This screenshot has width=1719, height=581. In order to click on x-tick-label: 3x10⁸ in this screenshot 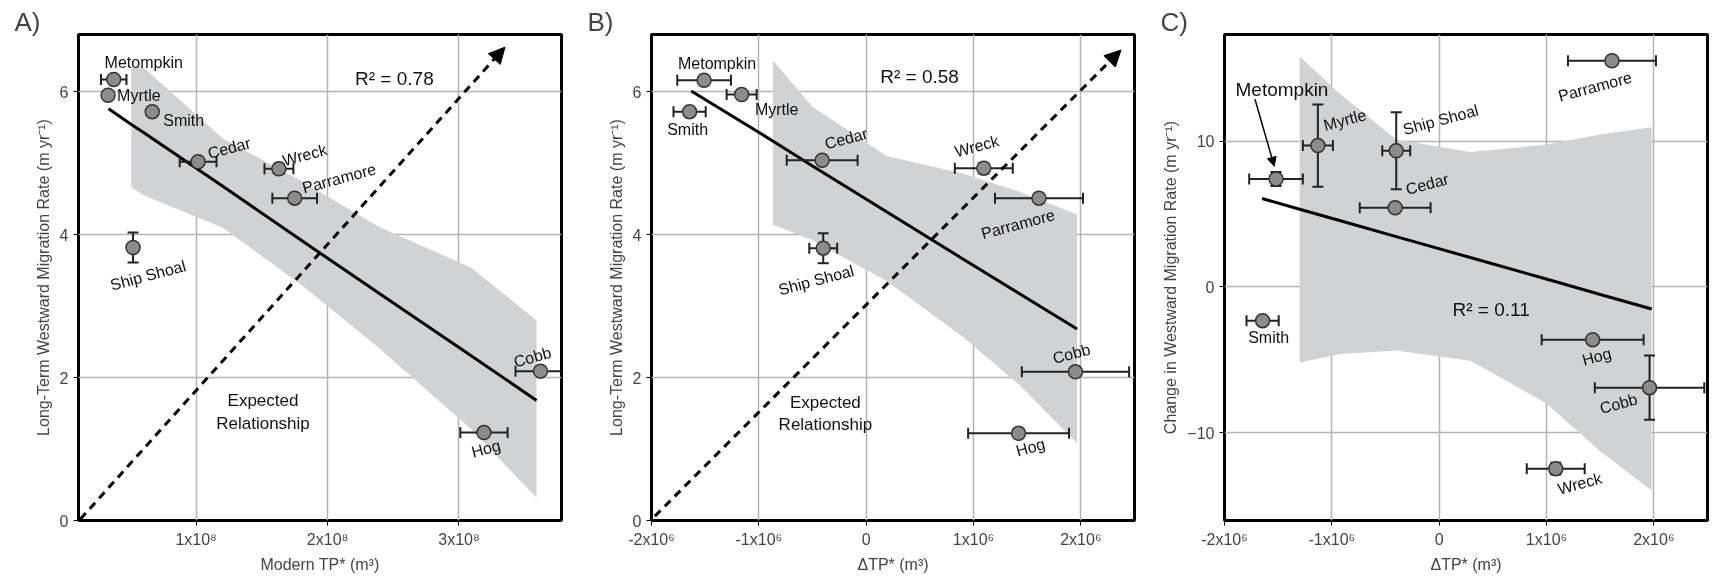, I will do `click(459, 539)`.